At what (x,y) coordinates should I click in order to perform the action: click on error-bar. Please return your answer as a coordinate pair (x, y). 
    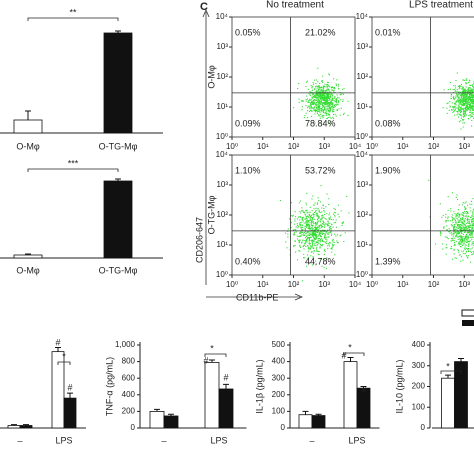
    Looking at the image, I should click on (26, 425).